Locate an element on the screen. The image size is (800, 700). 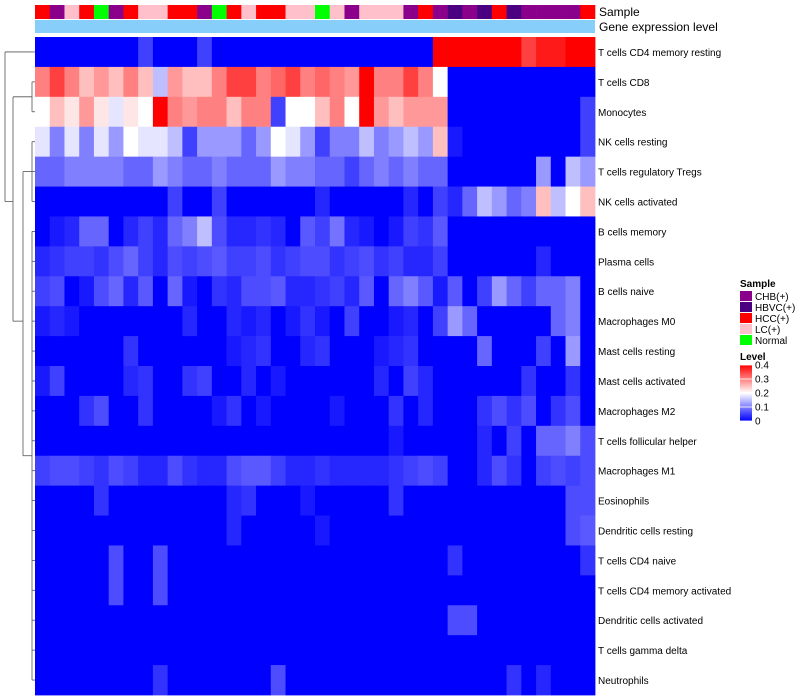
row-label: NK cells resting is located at coordinates (632, 143).